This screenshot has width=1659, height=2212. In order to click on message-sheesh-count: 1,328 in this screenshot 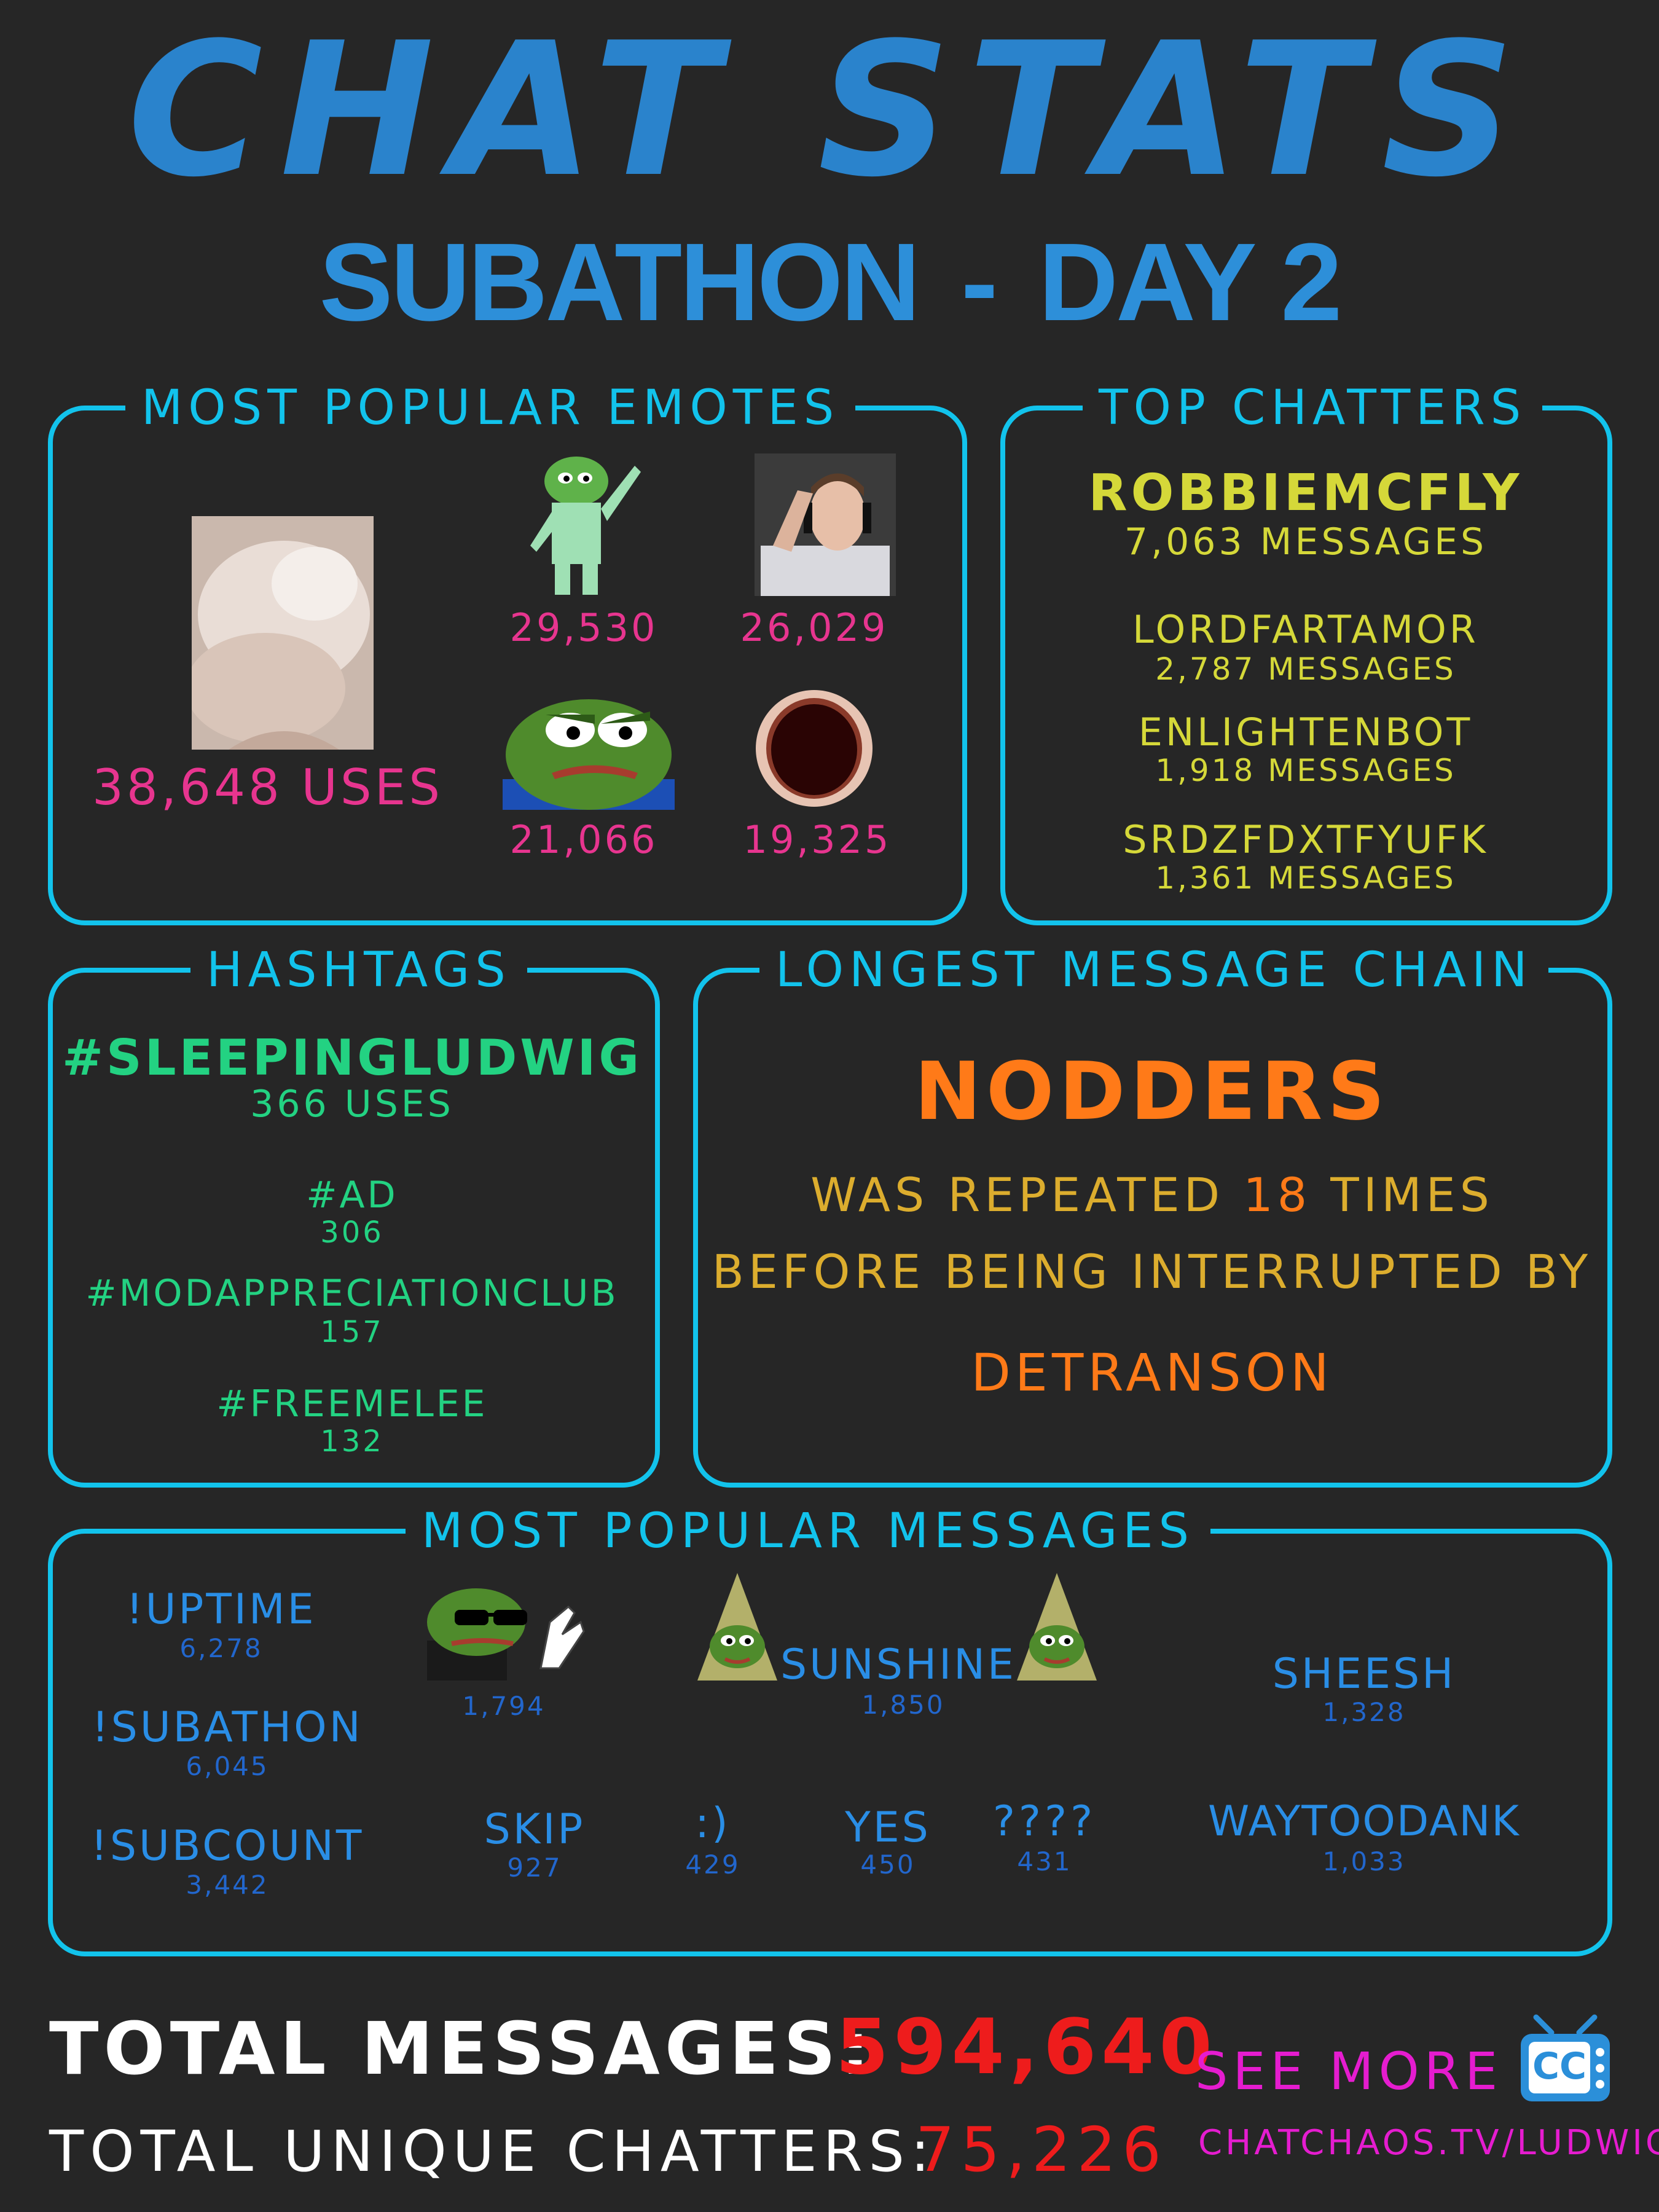, I will do `click(1364, 1712)`.